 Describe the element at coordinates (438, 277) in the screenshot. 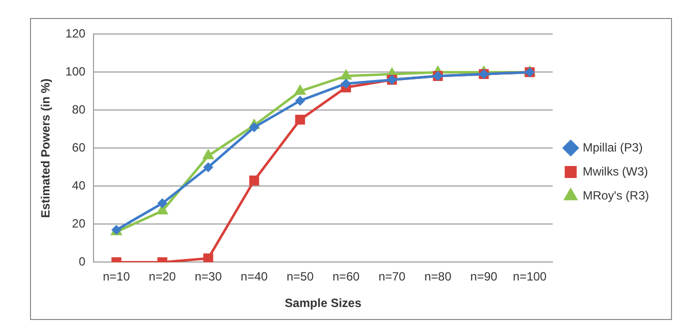

I see `x-tick-label: n=80` at that location.